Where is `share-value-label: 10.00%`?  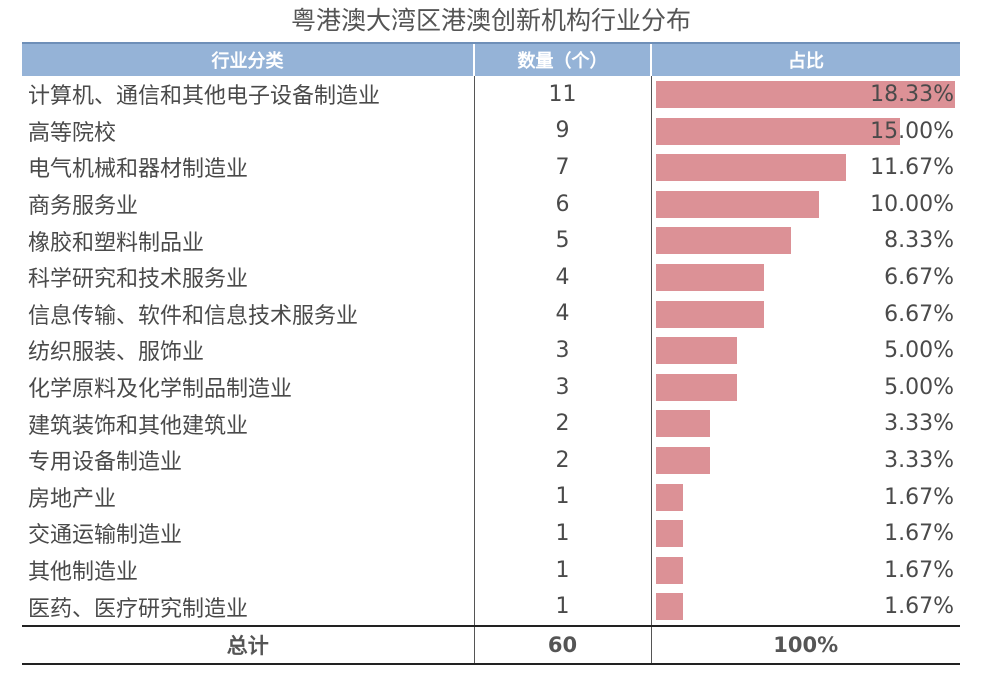 share-value-label: 10.00% is located at coordinates (912, 204).